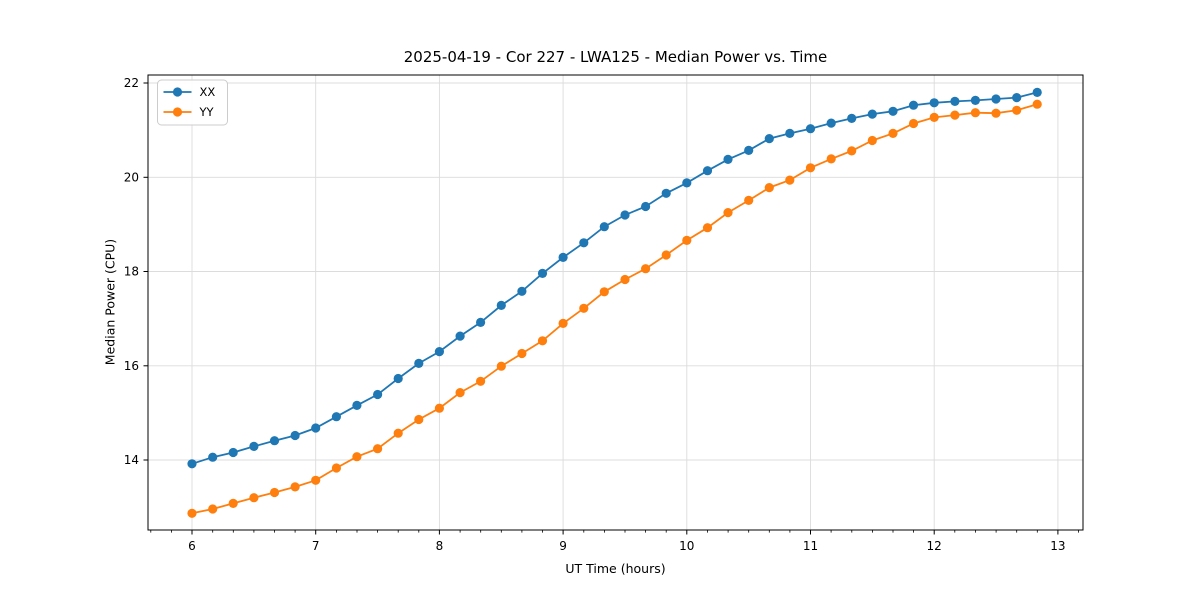 This screenshot has width=1200, height=600. Describe the element at coordinates (810, 546) in the screenshot. I see `x-tick-label: 11` at that location.